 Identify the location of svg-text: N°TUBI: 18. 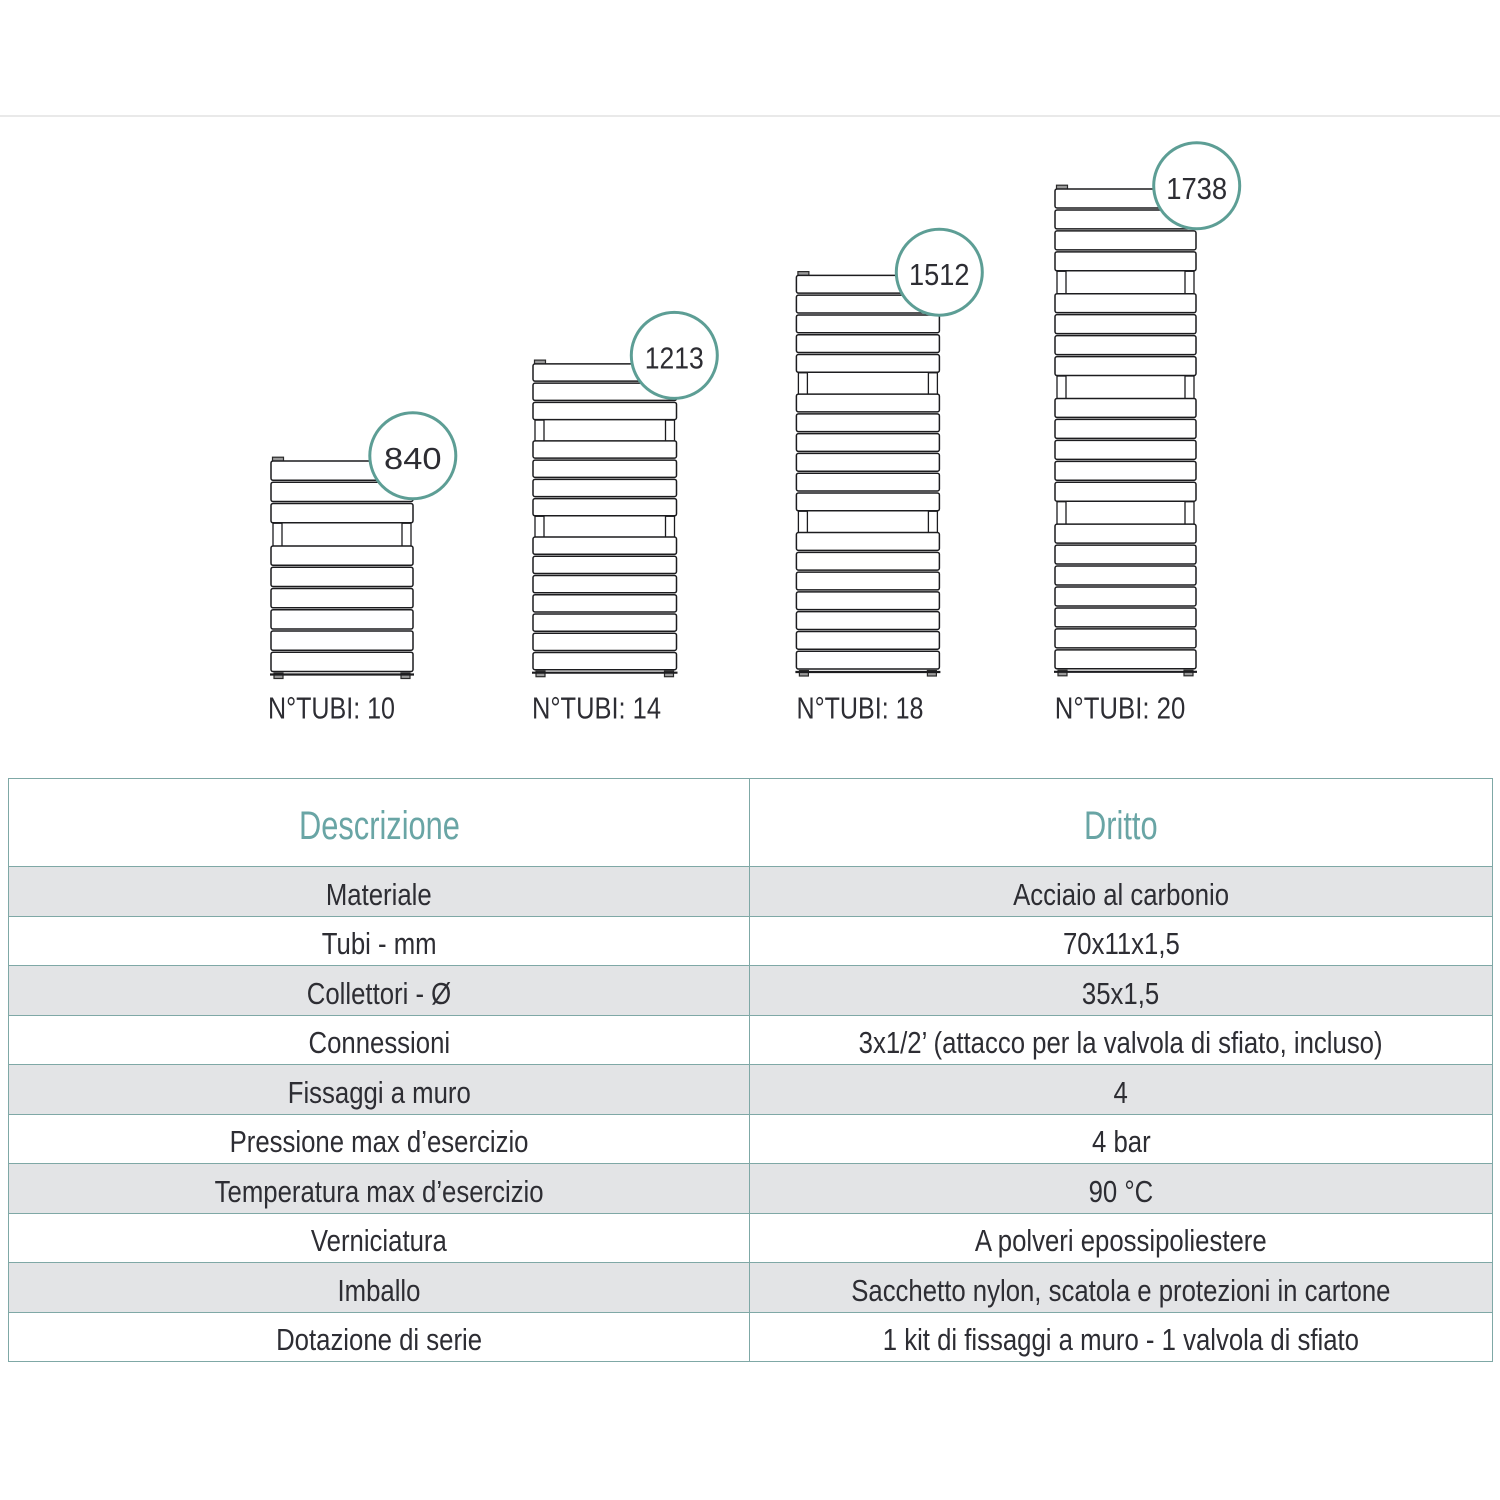
(860, 708).